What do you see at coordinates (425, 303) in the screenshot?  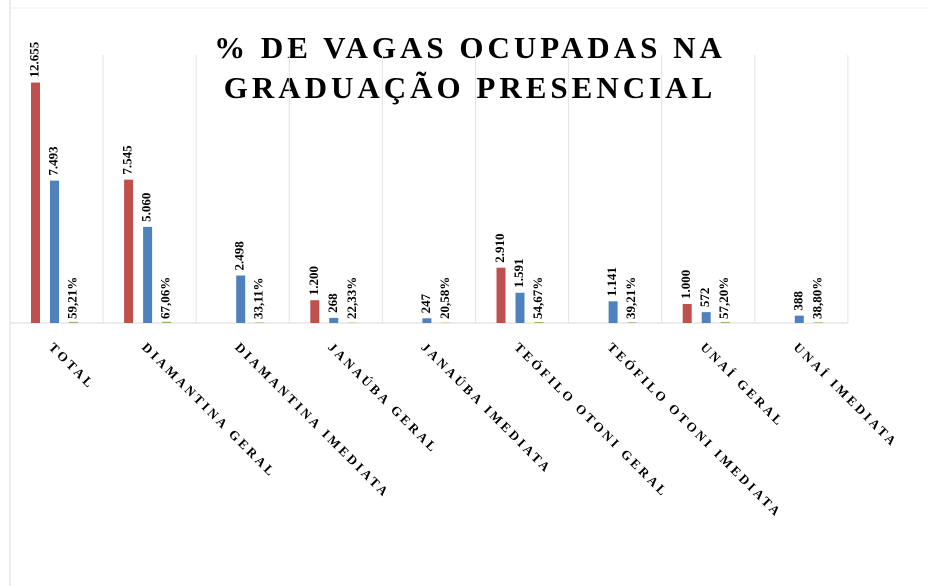 I see `data-label: 247` at bounding box center [425, 303].